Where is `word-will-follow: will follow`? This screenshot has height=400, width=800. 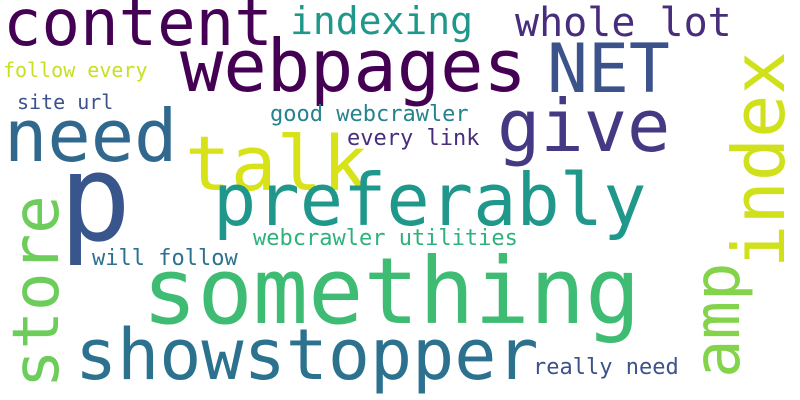
word-will-follow: will follow is located at coordinates (165, 258).